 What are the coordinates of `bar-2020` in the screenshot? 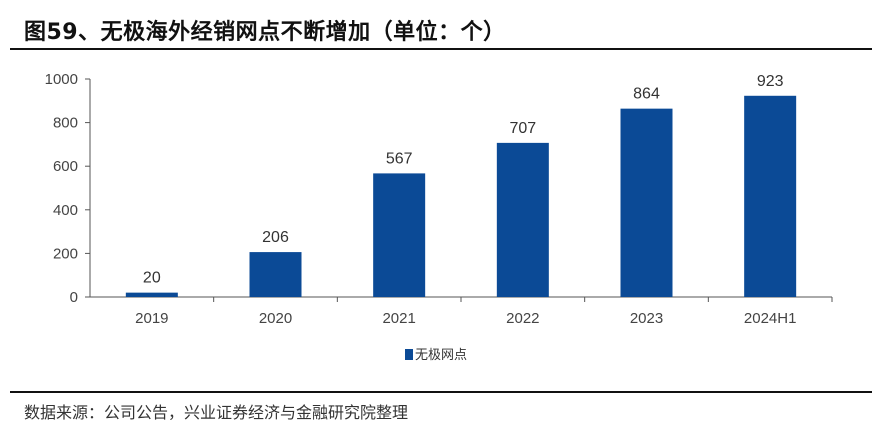 It's located at (275, 274).